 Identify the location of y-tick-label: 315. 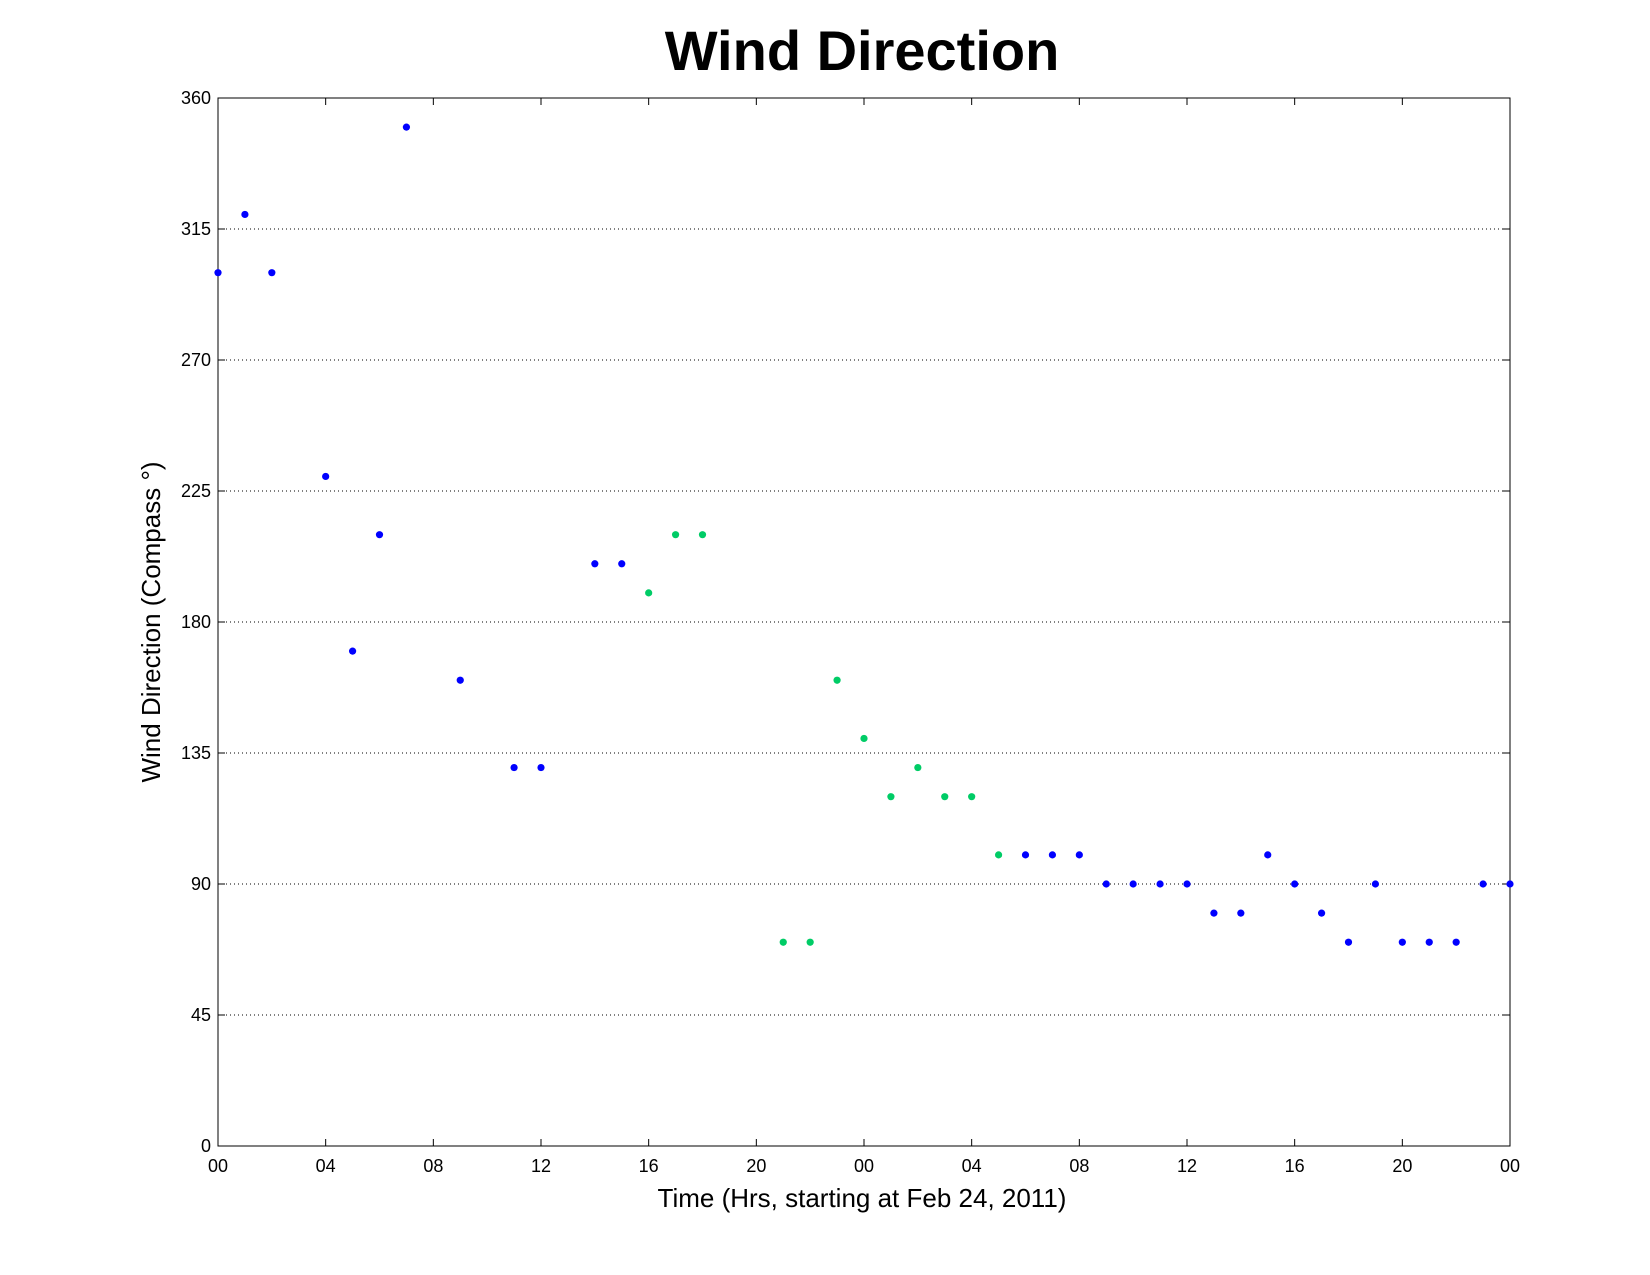
(196, 229).